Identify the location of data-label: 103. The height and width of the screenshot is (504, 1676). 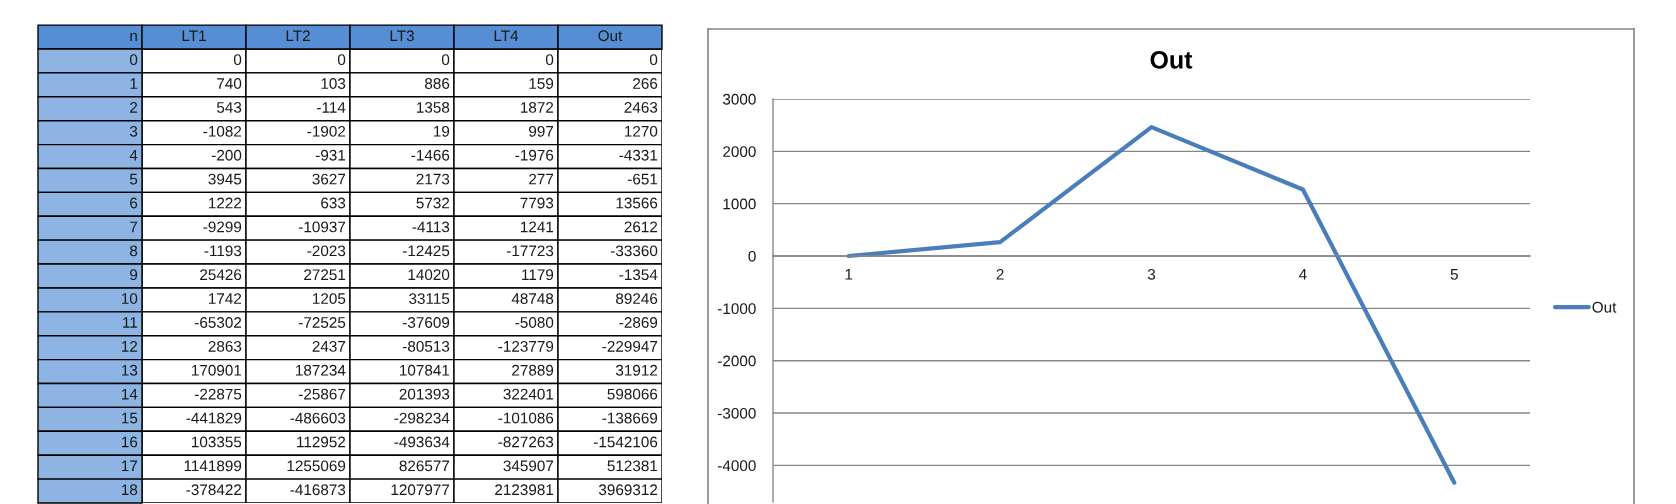
(333, 83).